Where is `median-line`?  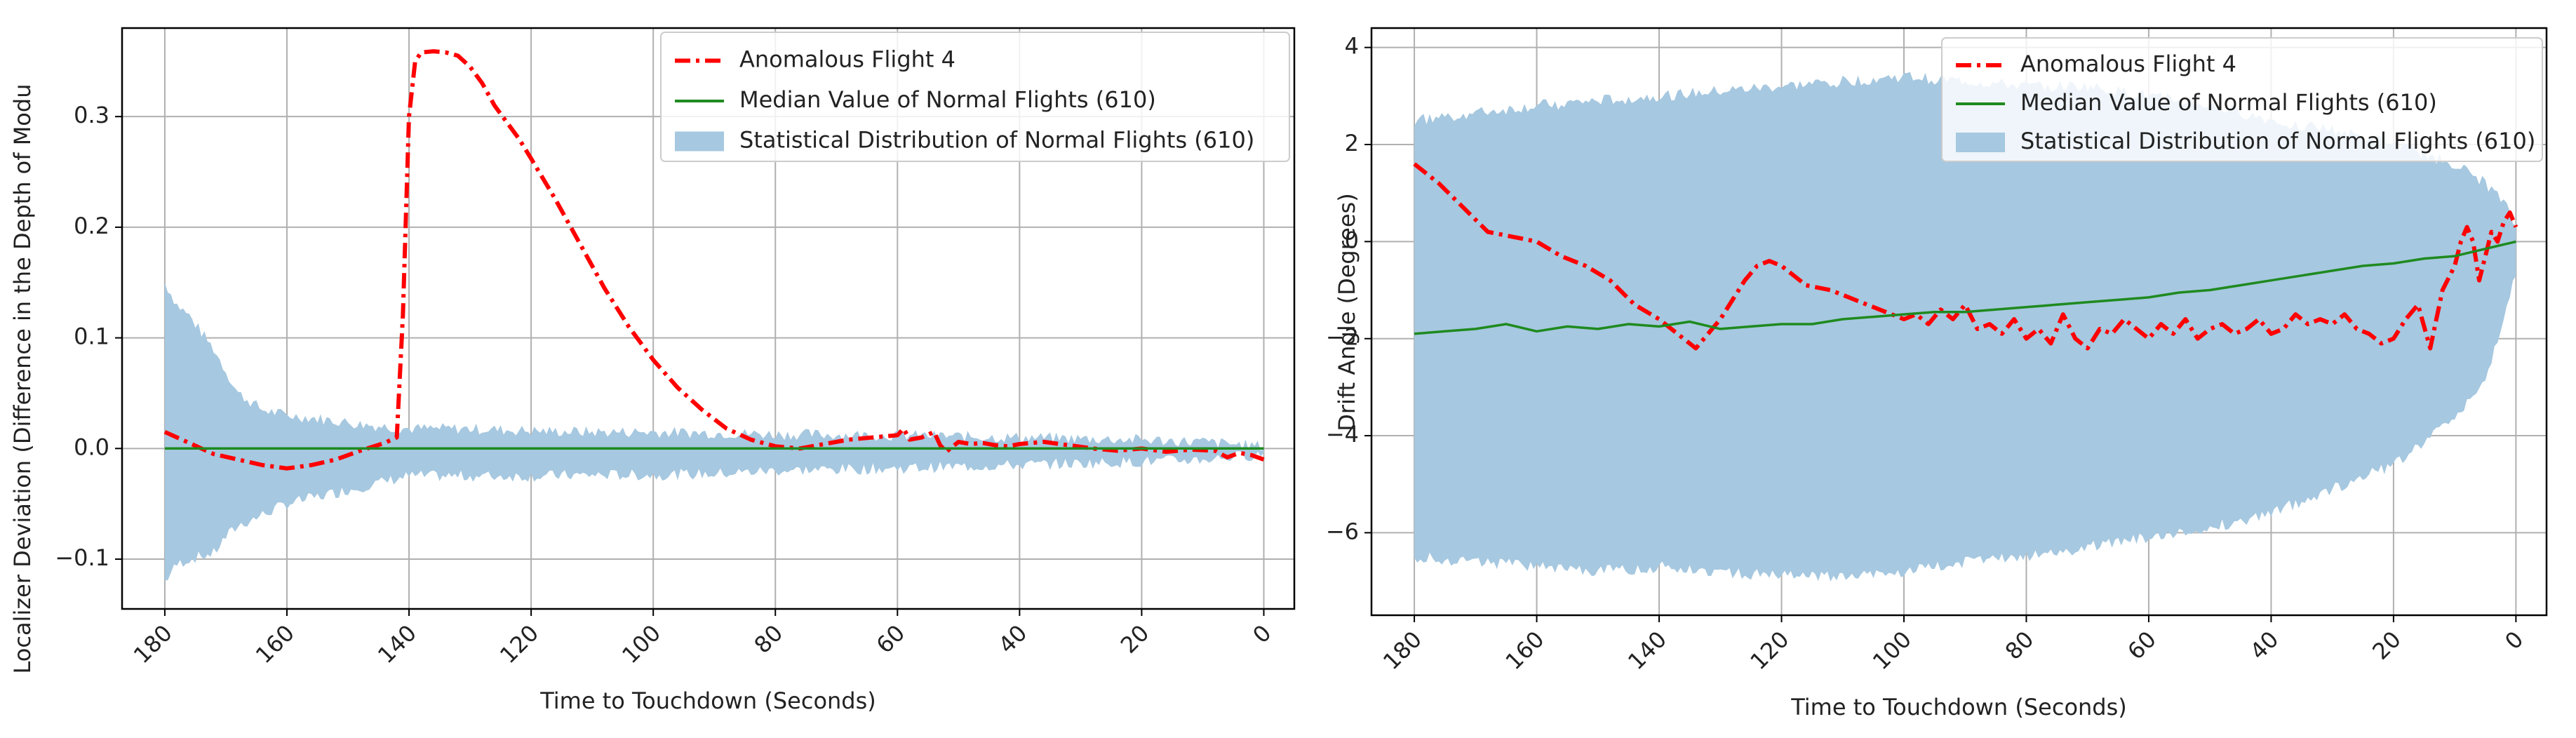
median-line is located at coordinates (1965, 287).